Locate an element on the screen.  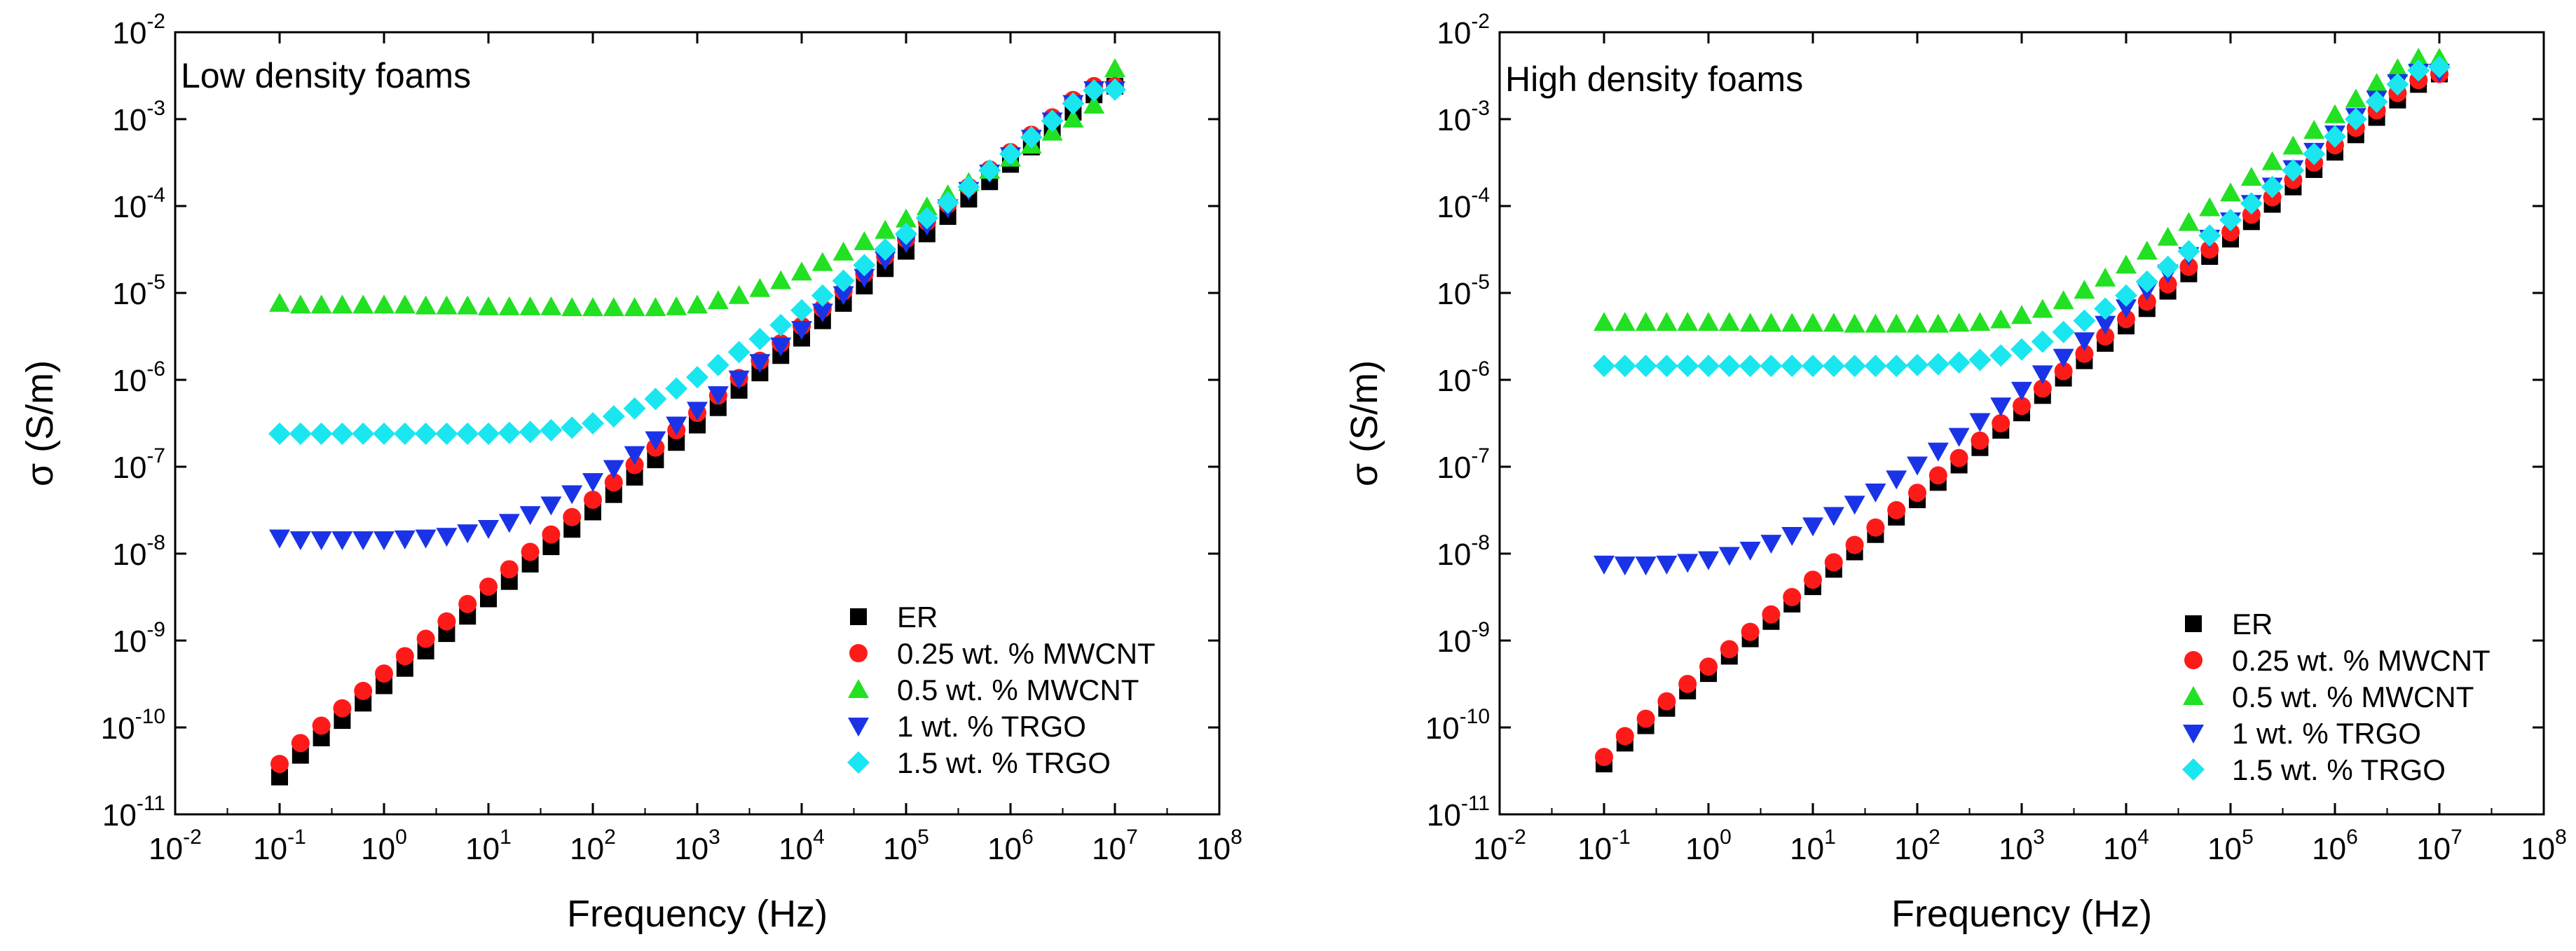
x-tick-label: 10³ is located at coordinates (2022, 846).